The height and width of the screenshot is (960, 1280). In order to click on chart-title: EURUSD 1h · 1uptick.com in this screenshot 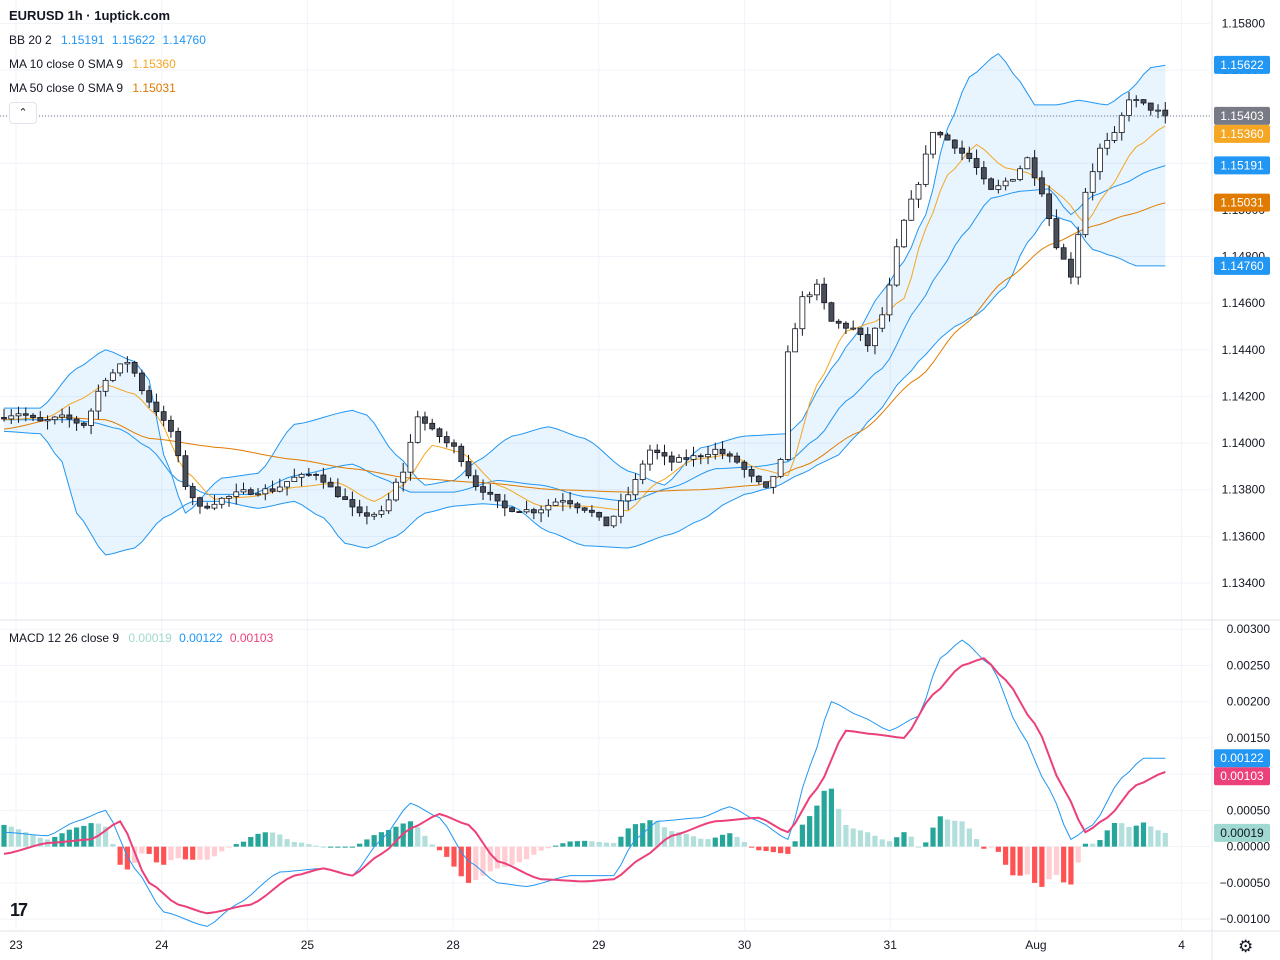, I will do `click(90, 15)`.